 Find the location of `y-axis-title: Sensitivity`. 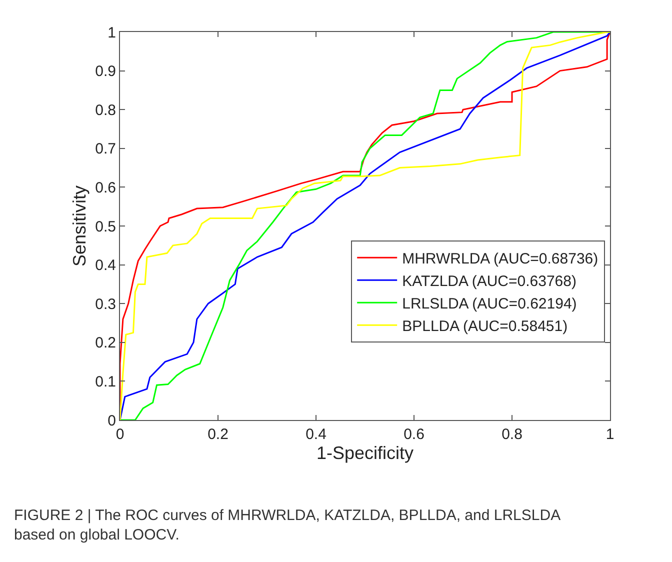

y-axis-title: Sensitivity is located at coordinates (79, 226).